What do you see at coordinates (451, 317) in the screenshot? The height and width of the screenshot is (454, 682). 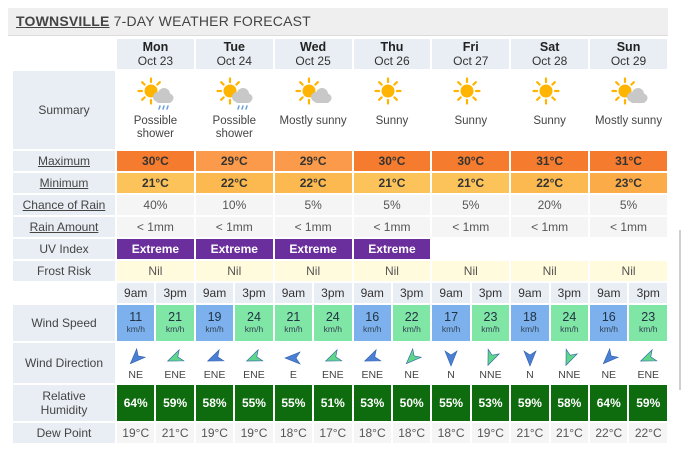 I see `wind-speed-value: 17` at bounding box center [451, 317].